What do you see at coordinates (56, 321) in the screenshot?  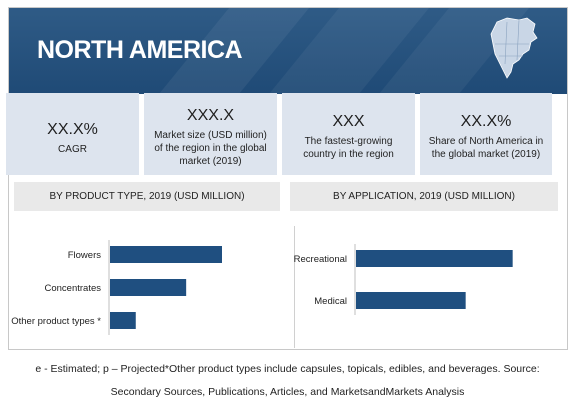 I see `category-label: Other product types *` at bounding box center [56, 321].